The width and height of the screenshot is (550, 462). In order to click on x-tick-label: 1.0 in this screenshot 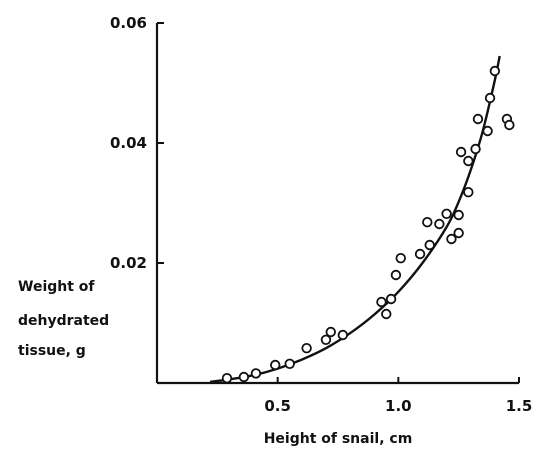, I will do `click(398, 406)`.